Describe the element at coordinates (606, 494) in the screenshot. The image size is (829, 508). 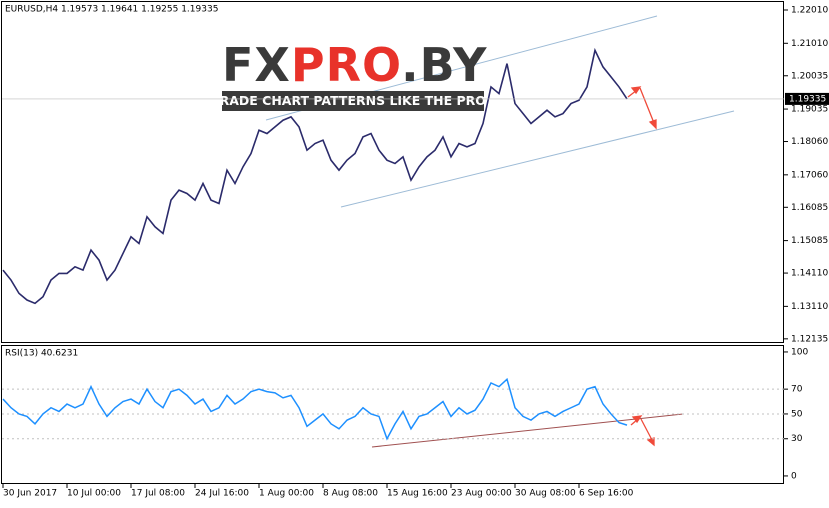
I see `x-tick-label: 6 Sep 16:00` at that location.